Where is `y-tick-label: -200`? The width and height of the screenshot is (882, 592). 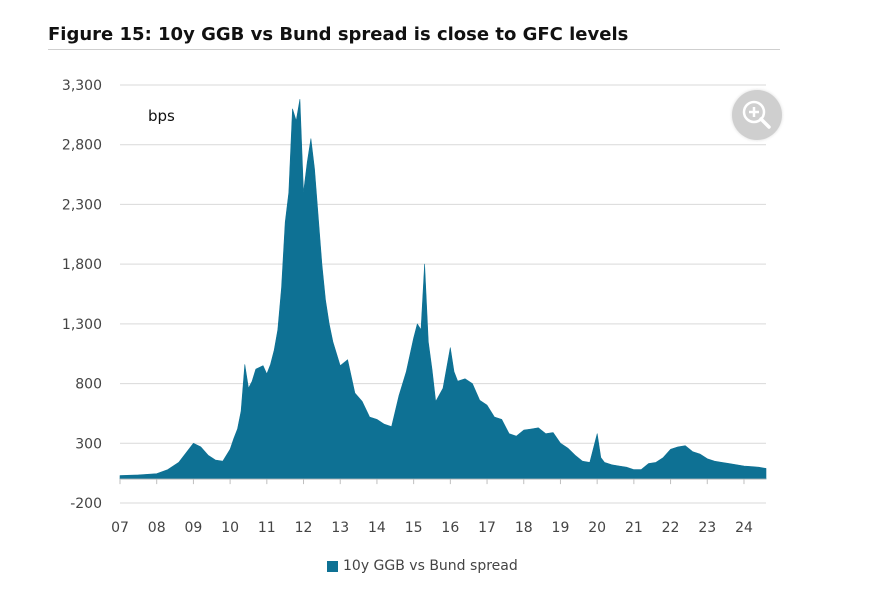 y-tick-label: -200 is located at coordinates (86, 504).